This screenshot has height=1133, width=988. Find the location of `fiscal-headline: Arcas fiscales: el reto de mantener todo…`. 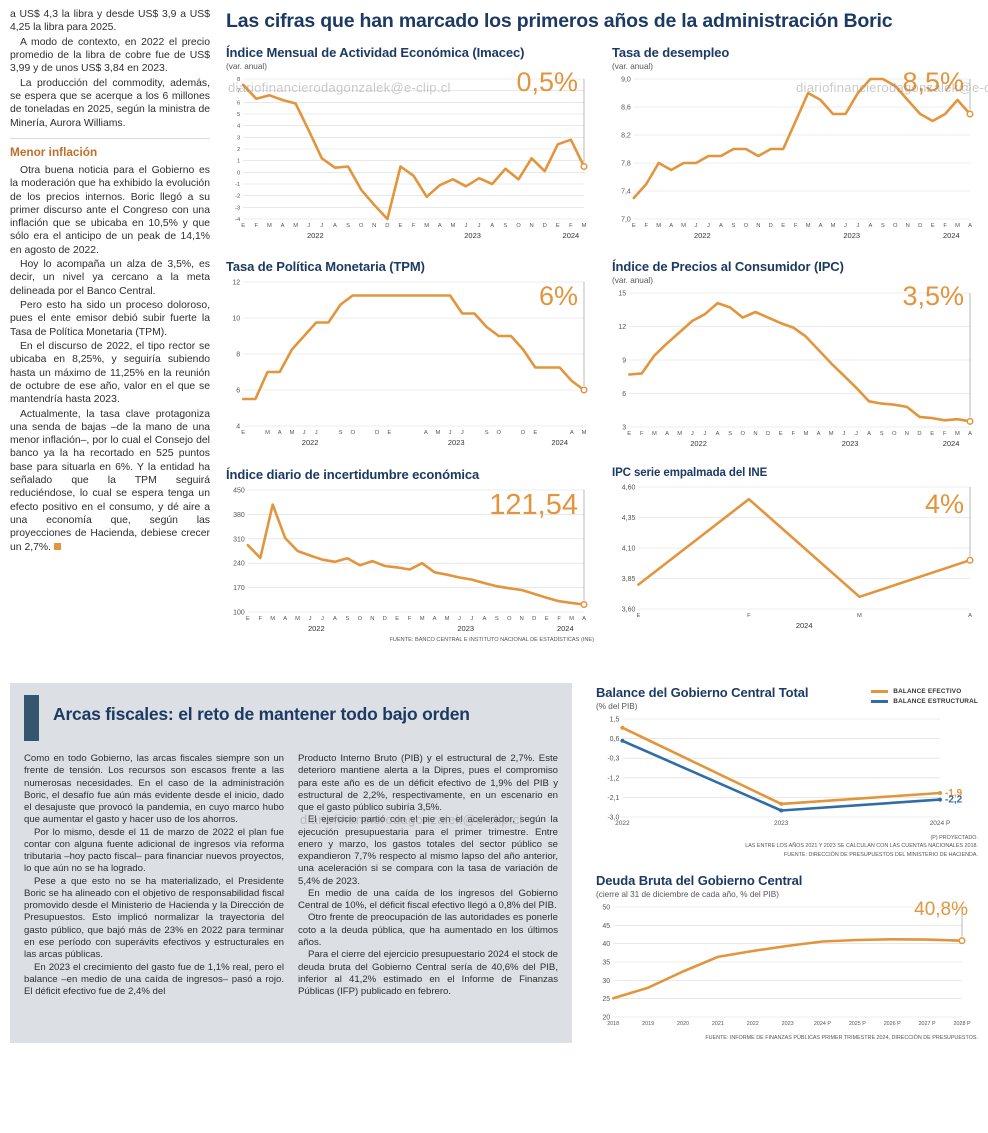

fiscal-headline: Arcas fiscales: el reto de mantener todo… is located at coordinates (261, 714).